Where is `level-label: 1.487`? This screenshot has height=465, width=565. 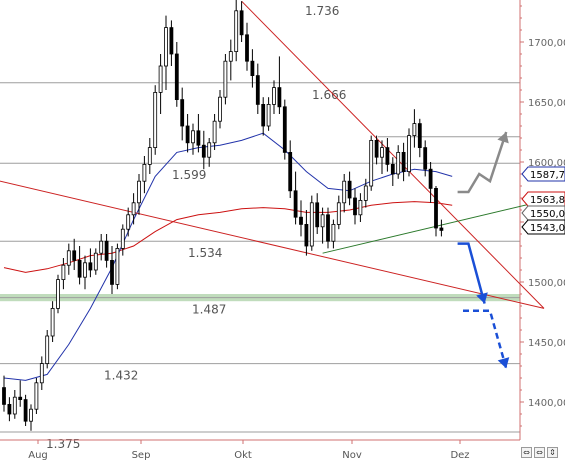 level-label: 1.487 is located at coordinates (209, 310).